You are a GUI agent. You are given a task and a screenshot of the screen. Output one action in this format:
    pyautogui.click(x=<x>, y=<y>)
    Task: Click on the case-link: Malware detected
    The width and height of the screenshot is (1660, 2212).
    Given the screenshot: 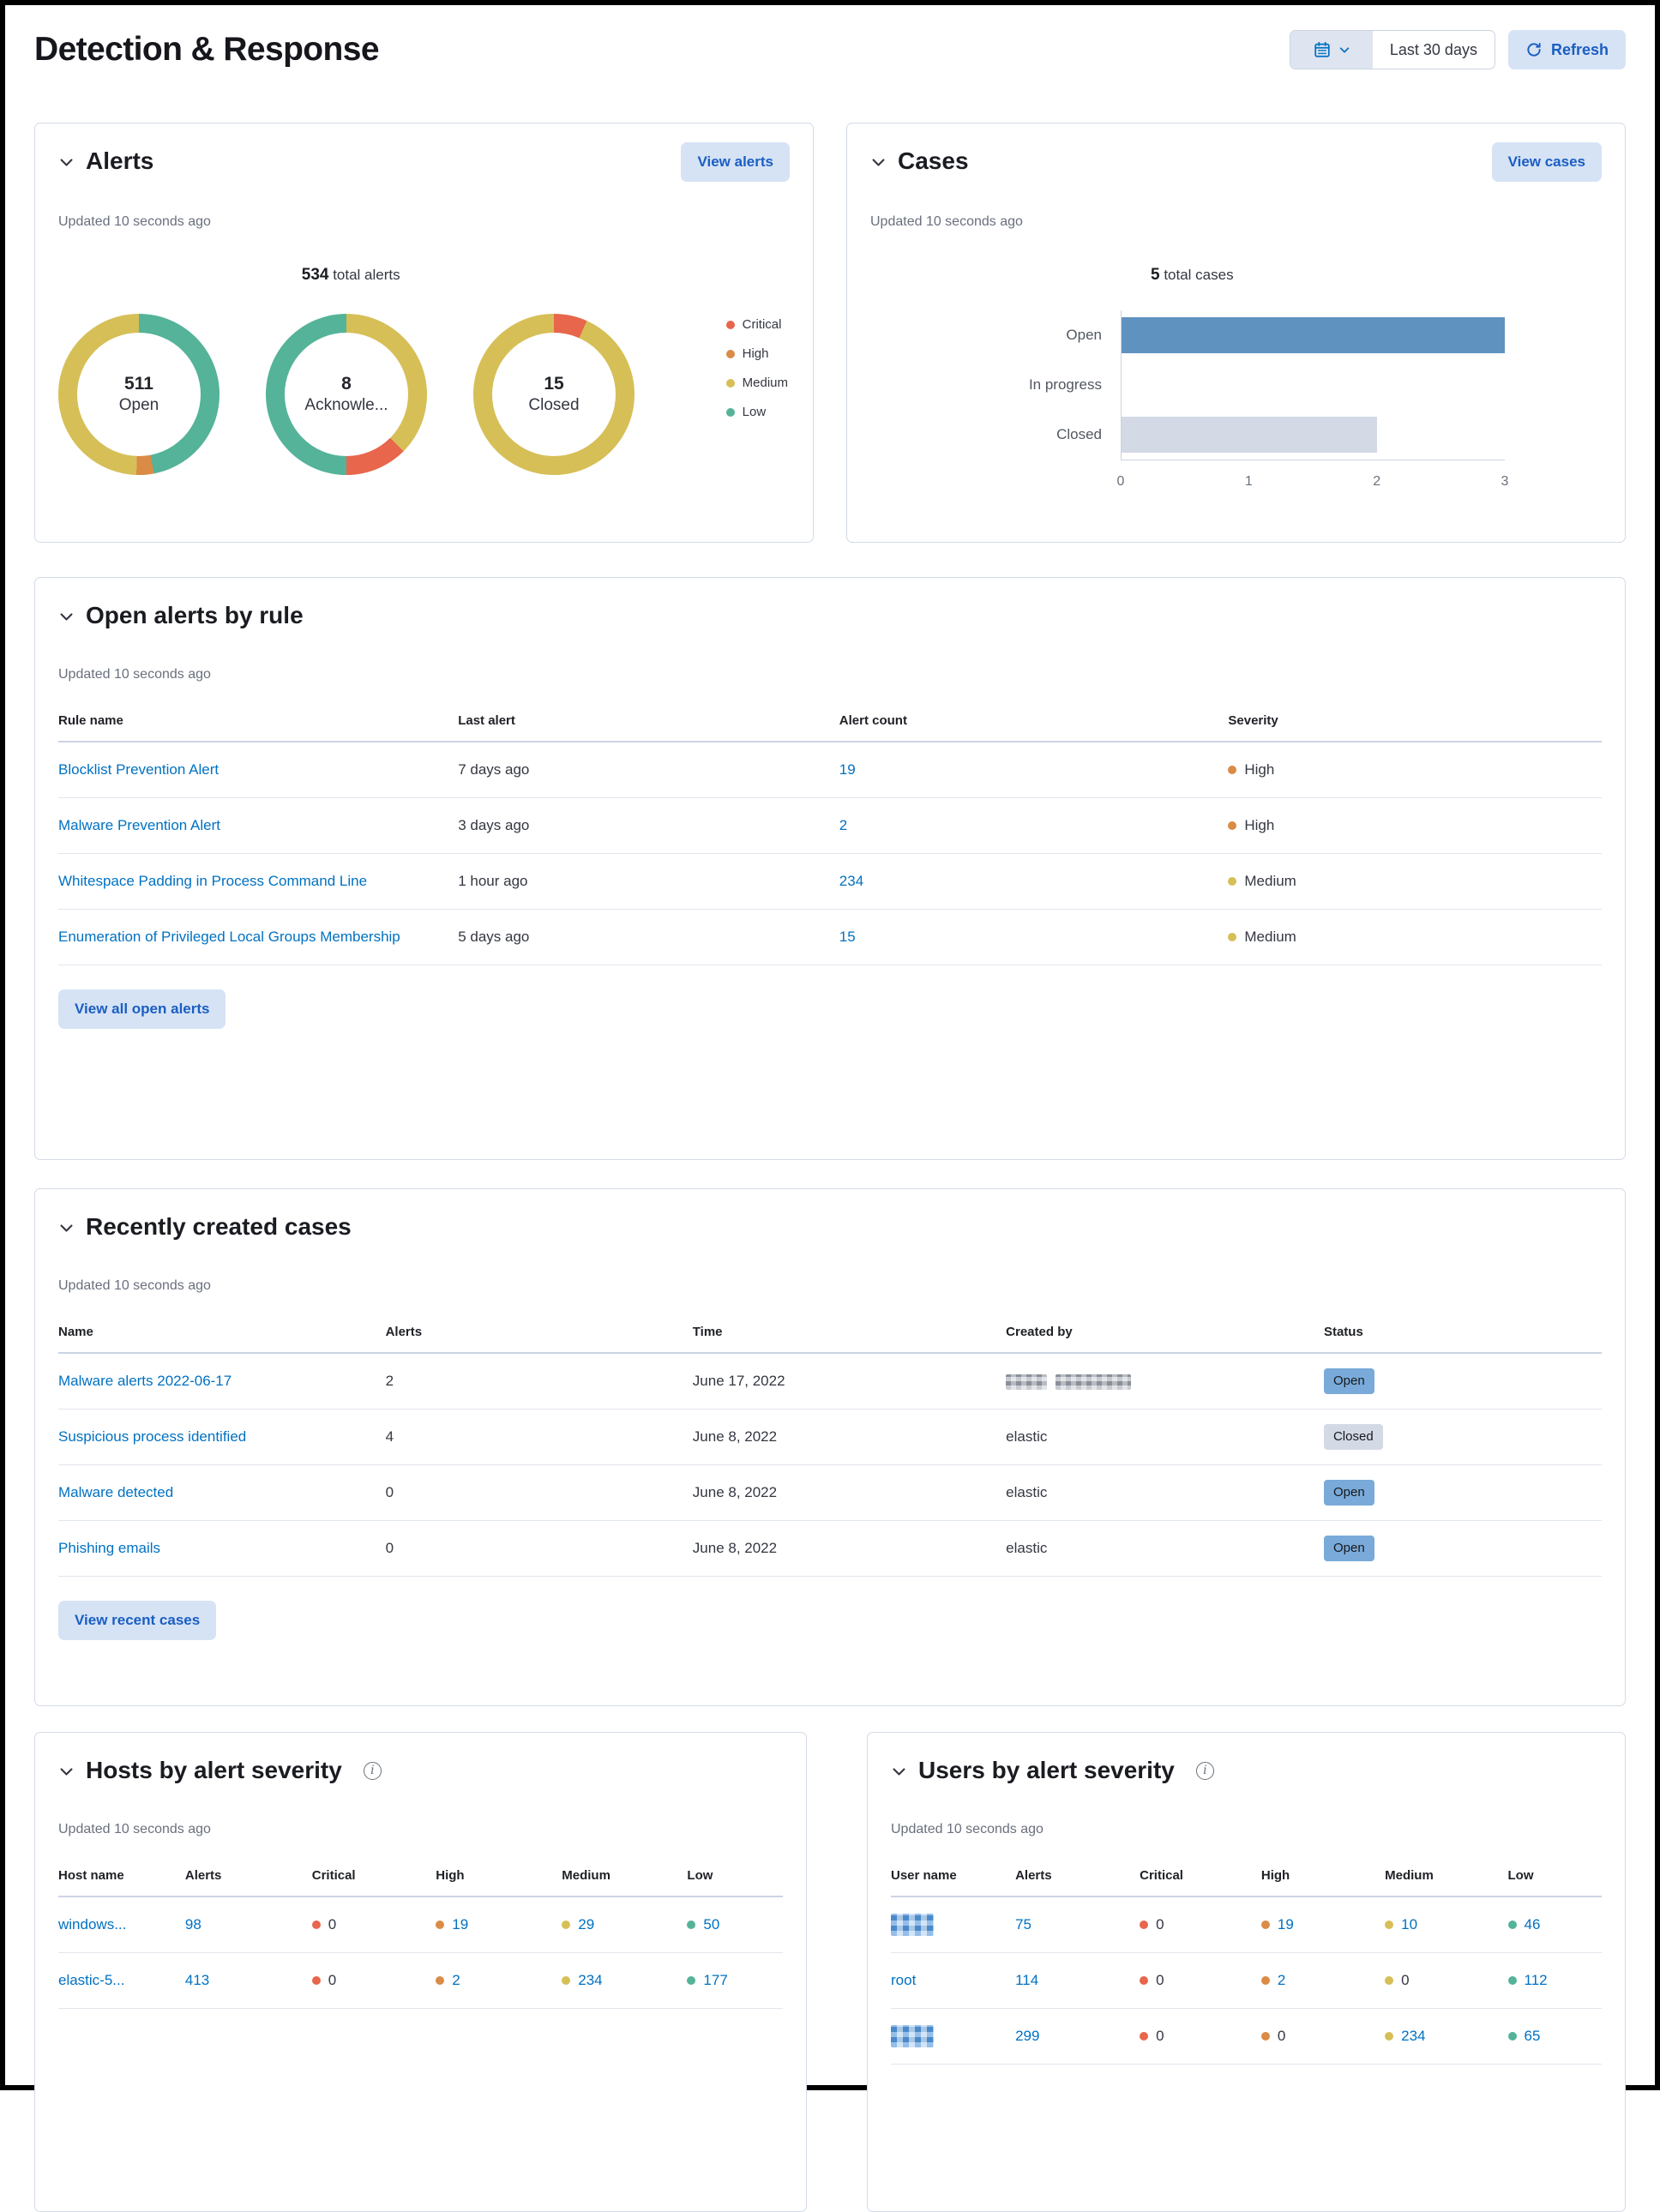 What is the action you would take?
    pyautogui.click(x=116, y=1492)
    